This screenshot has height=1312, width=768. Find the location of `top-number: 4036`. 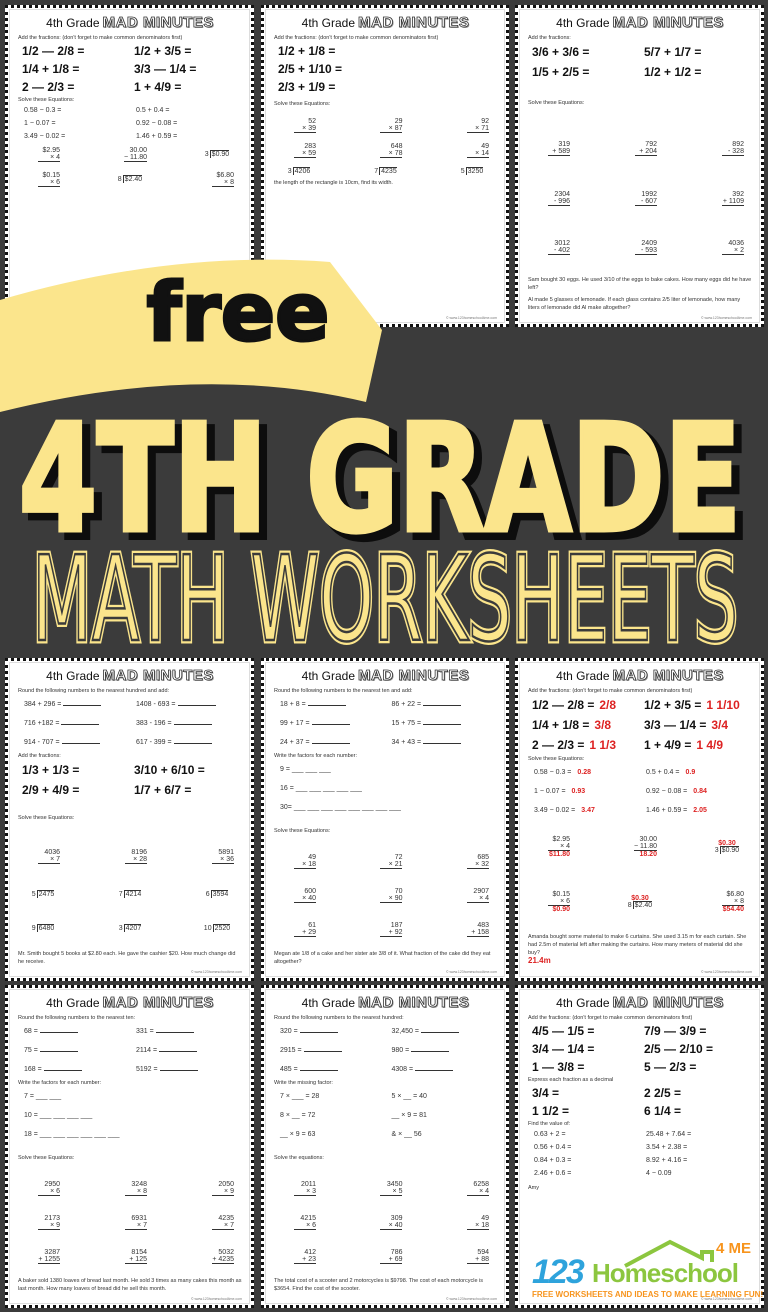

top-number: 4036 is located at coordinates (52, 852).